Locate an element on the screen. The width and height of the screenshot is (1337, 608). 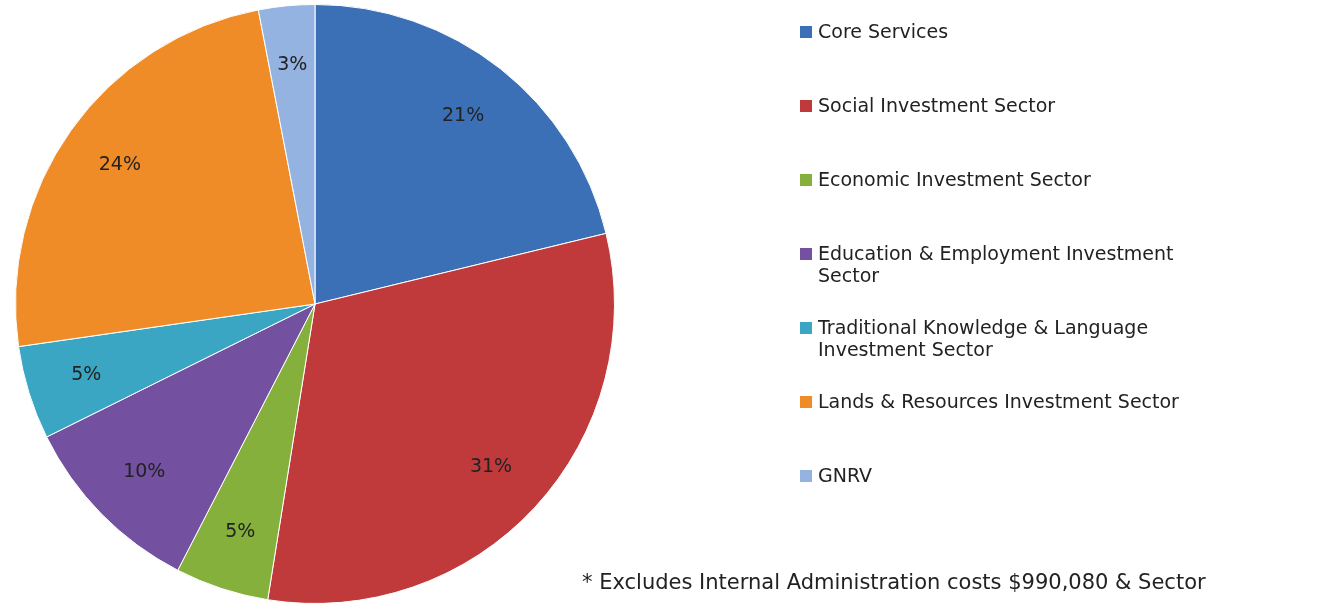
legend-label: Education & Employment Investment Sector is located at coordinates (996, 264).